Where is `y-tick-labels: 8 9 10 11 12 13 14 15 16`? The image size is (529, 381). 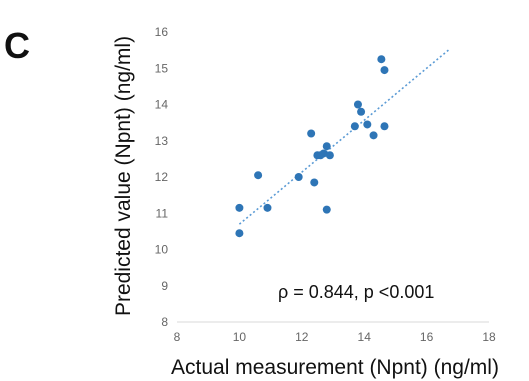 y-tick-labels: 8 9 10 11 12 13 14 15 16 is located at coordinates (162, 177).